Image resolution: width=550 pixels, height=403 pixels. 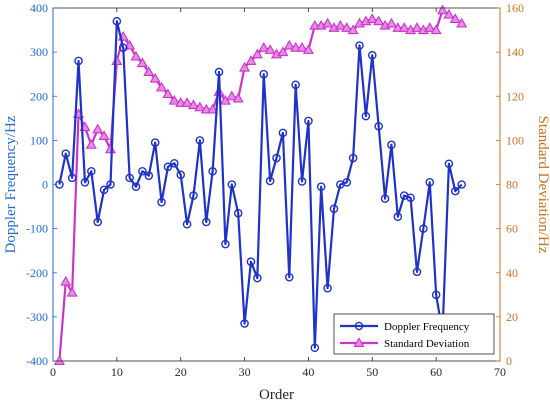 I want to click on y-left-tick-label: -200, so click(x=37, y=273).